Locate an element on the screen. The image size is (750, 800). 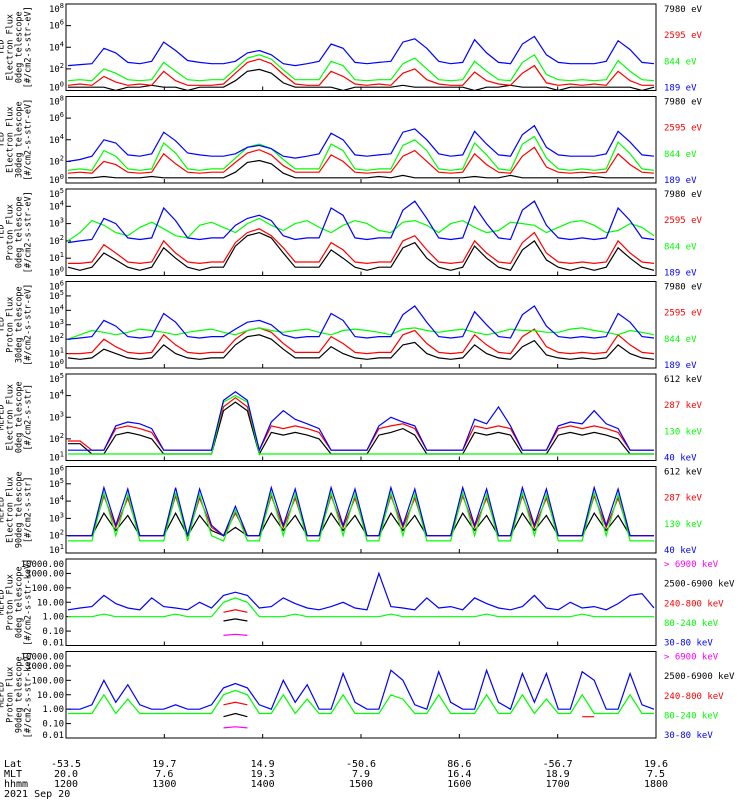
y-tick-label: 10⁶ is located at coordinates (56, 471).